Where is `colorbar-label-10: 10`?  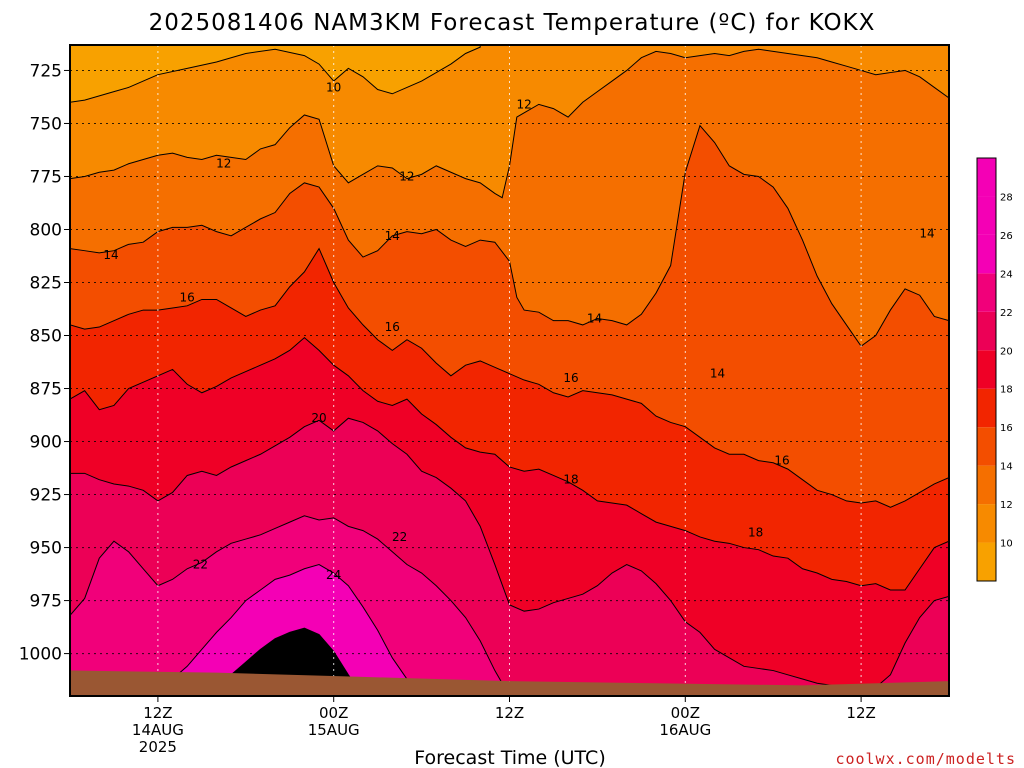 colorbar-label-10: 10 is located at coordinates (1006, 544).